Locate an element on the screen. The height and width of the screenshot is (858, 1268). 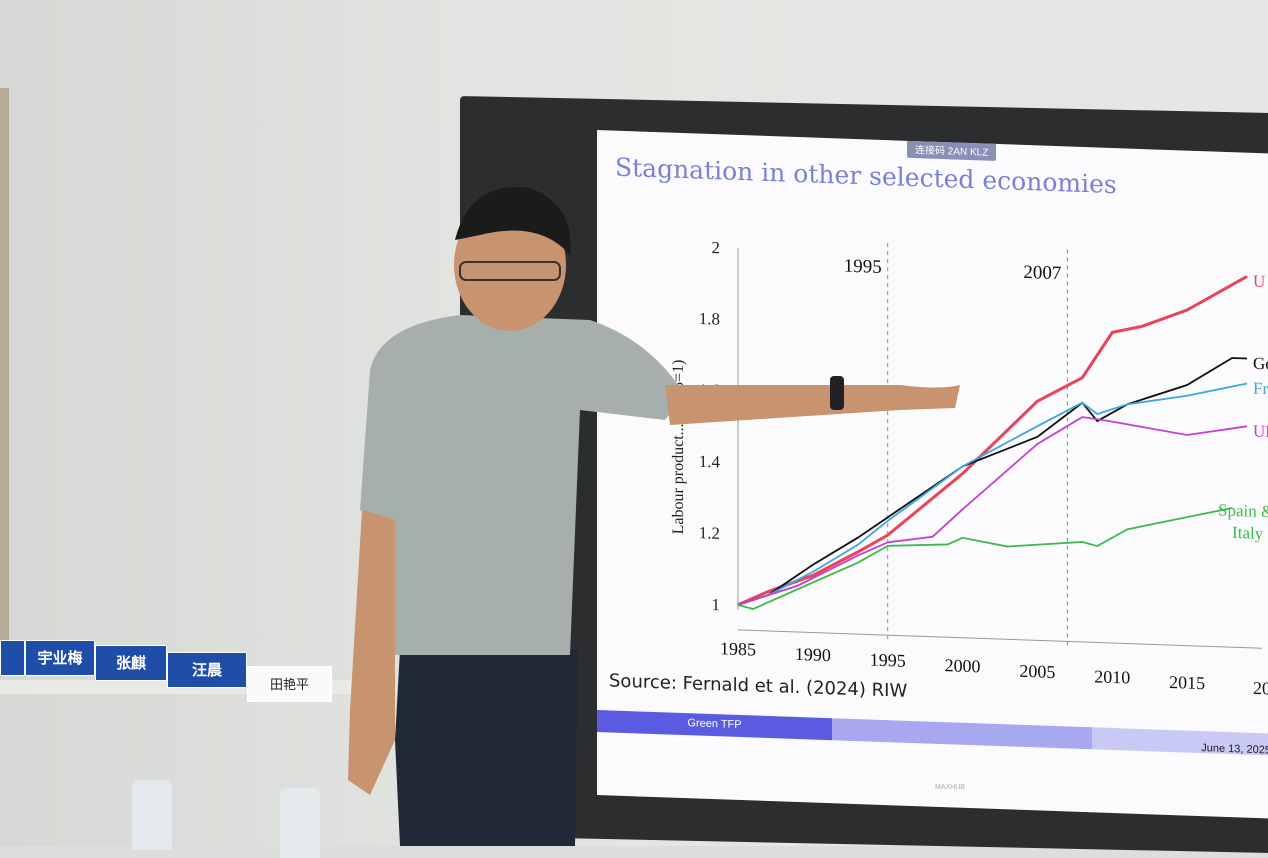
y-tick-label: 1.2 is located at coordinates (709, 533).